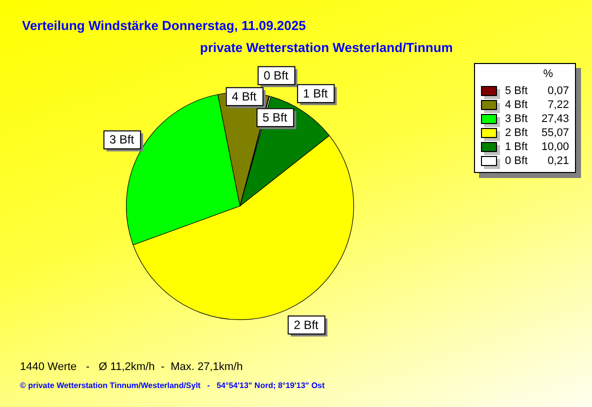  Describe the element at coordinates (131, 367) in the screenshot. I see `text: 1440 Werte - Ø 11,2km/h - Max. 27,1km/h` at that location.